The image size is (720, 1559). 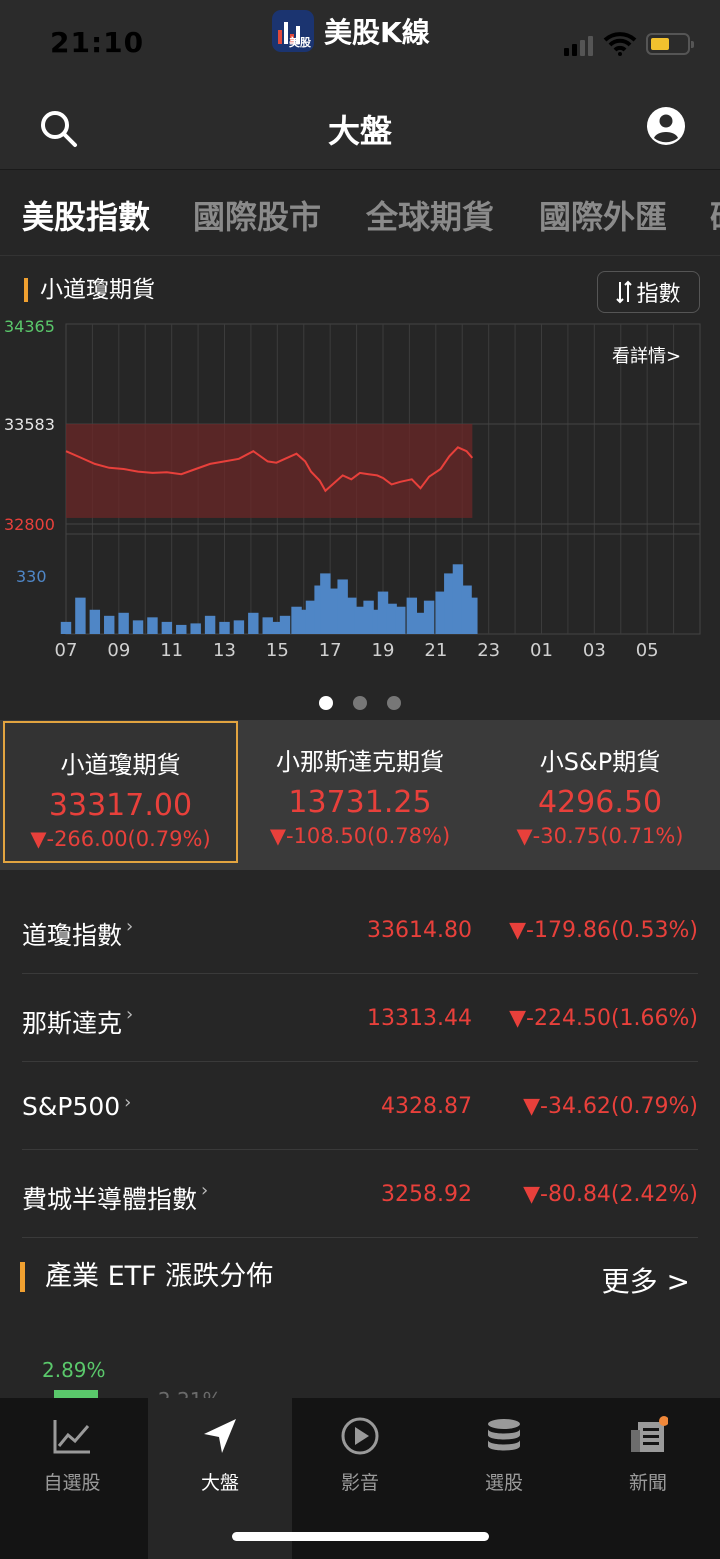 I want to click on app-logo-icon: 美股, so click(x=293, y=31).